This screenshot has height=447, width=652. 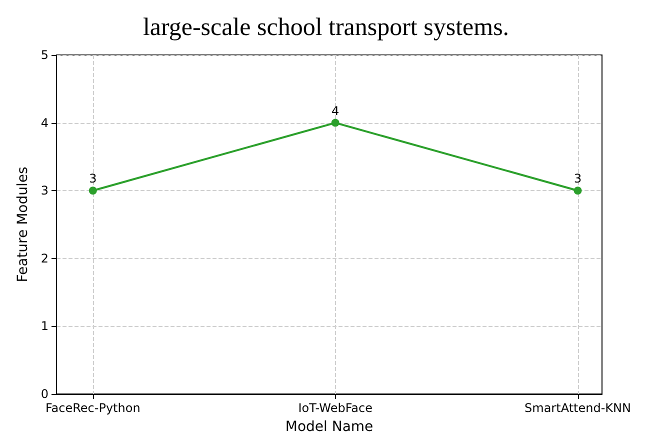 I want to click on y-tick-label: 2, so click(x=44, y=258).